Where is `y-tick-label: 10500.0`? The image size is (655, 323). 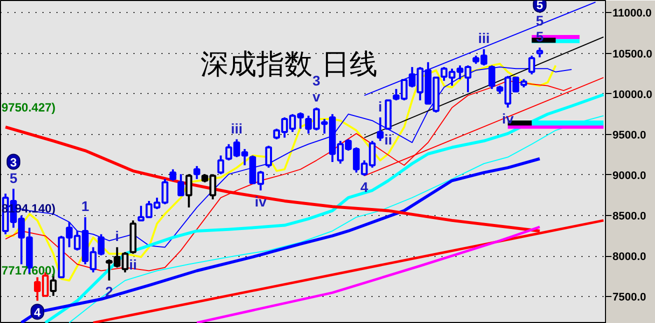 y-tick-label: 10500.0 is located at coordinates (632, 54).